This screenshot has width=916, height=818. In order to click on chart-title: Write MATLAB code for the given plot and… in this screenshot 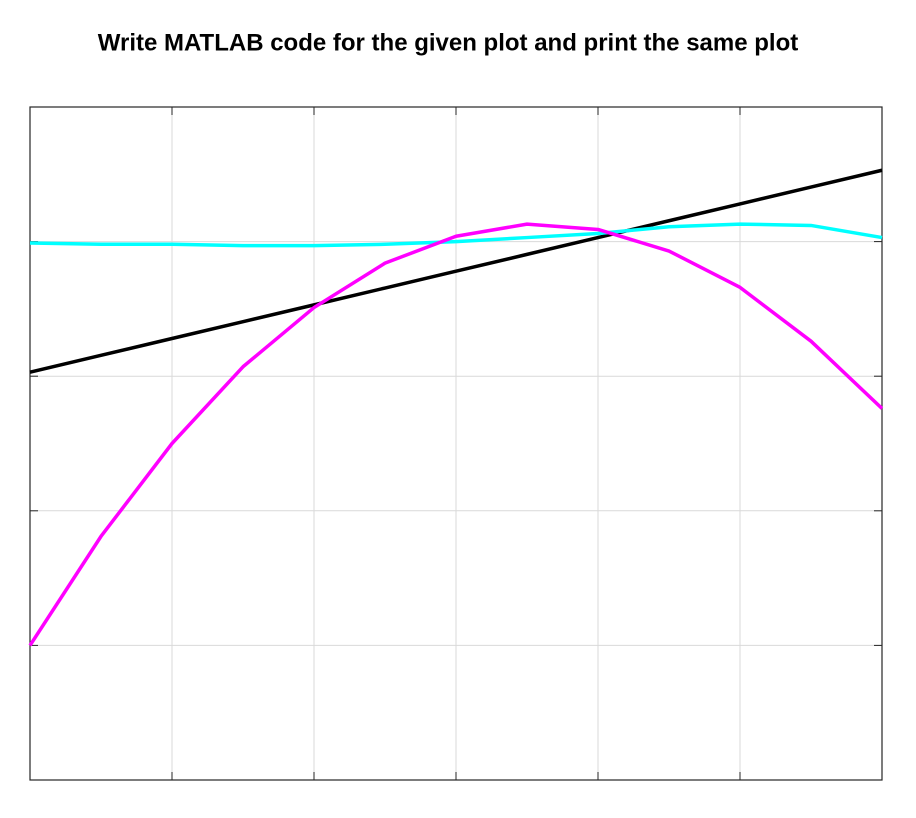, I will do `click(448, 42)`.